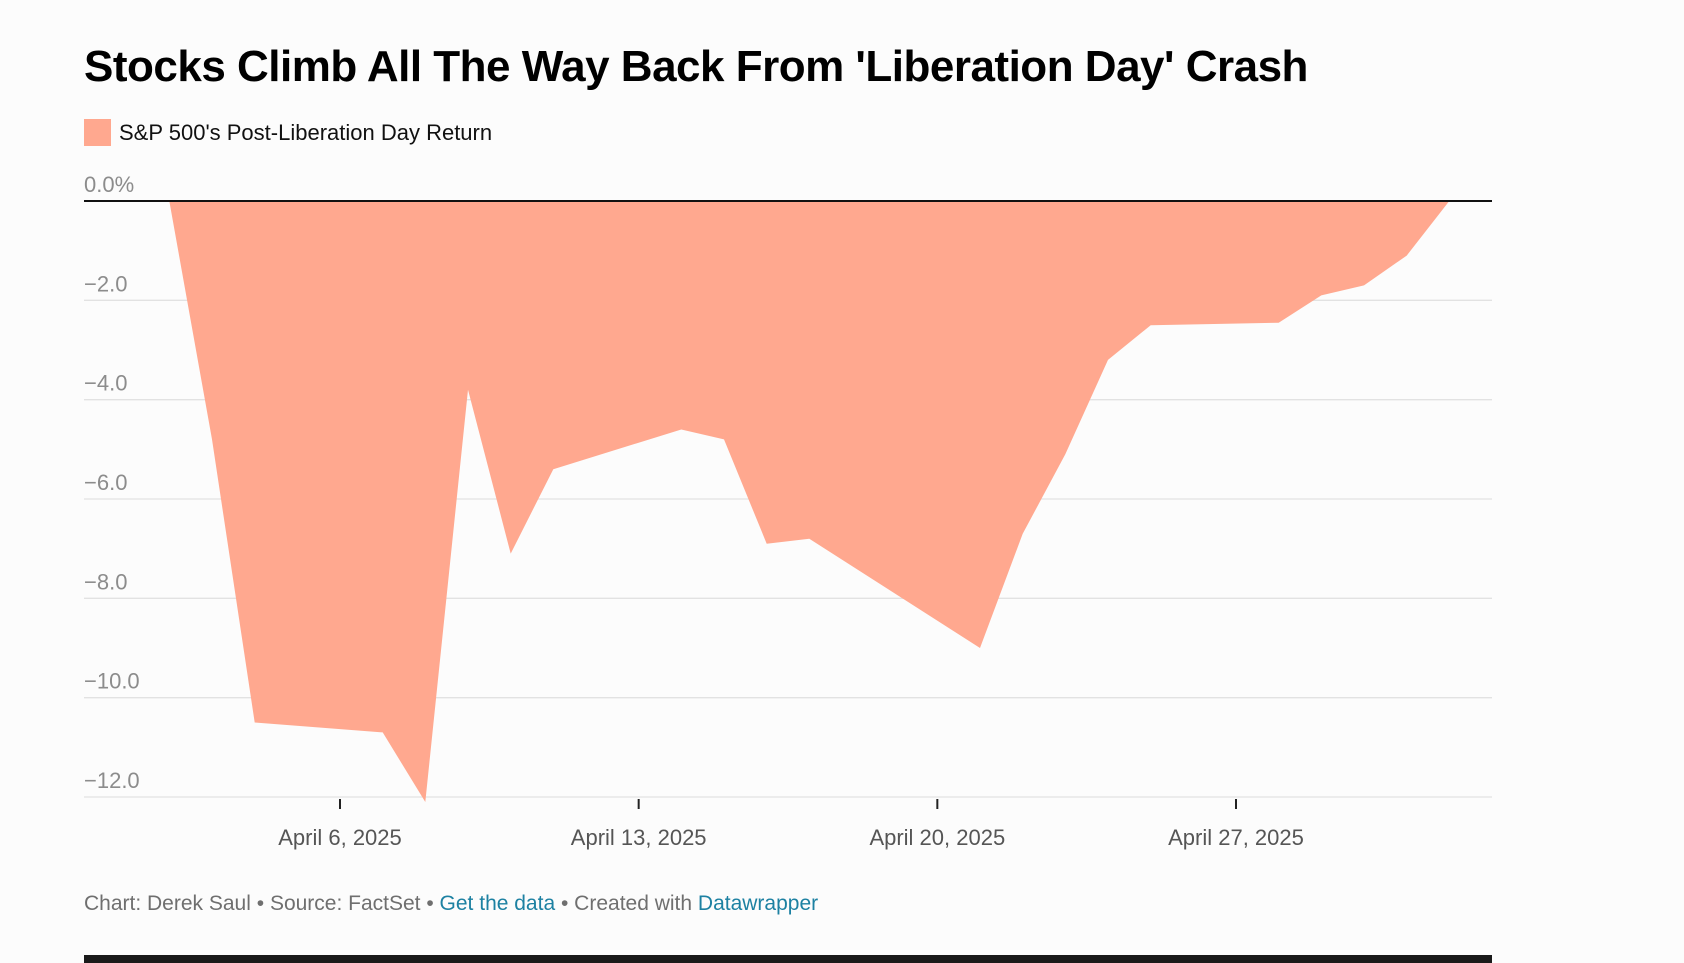  What do you see at coordinates (788, 959) in the screenshot?
I see `embedded-image-strip` at bounding box center [788, 959].